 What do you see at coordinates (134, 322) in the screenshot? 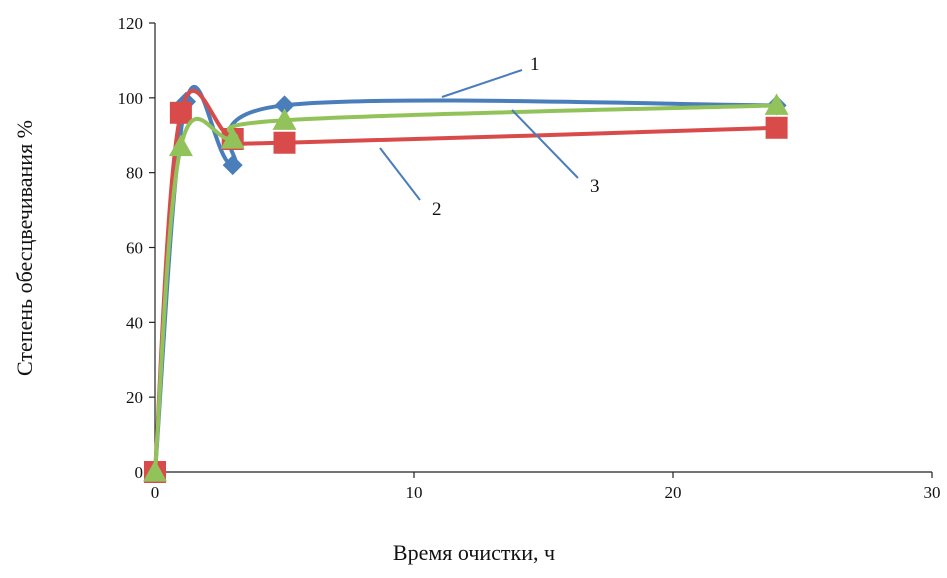
I see `y-tick-label: 40` at bounding box center [134, 322].